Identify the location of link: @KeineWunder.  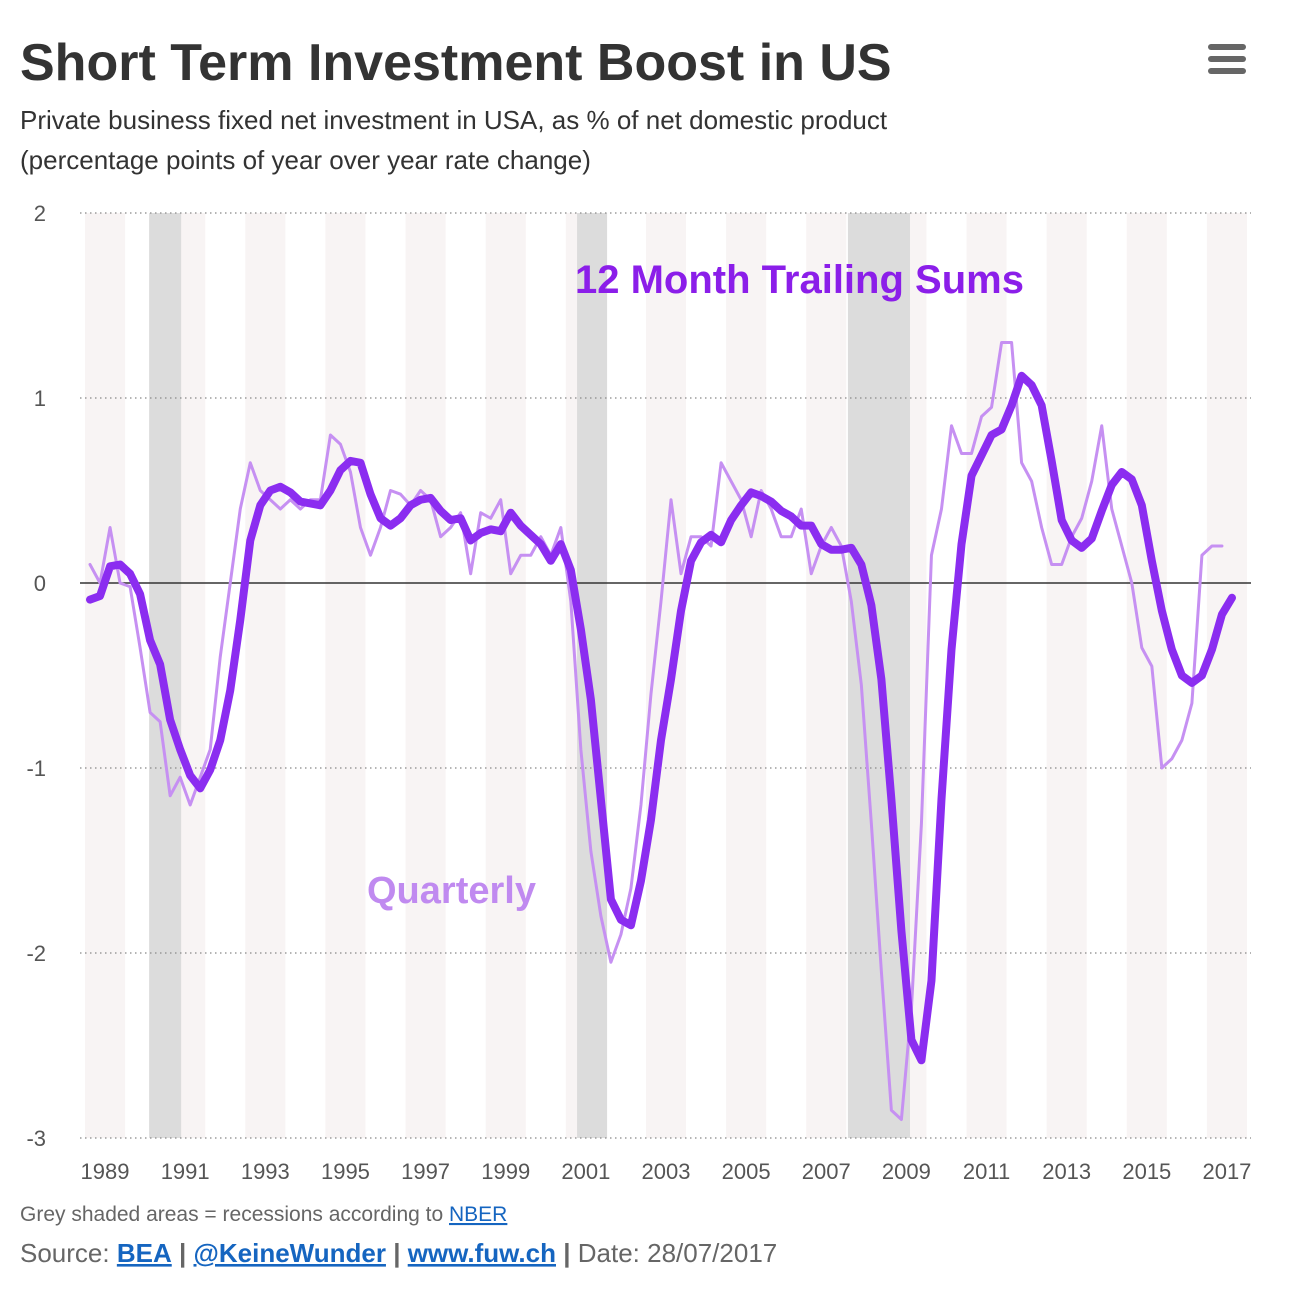
(290, 1253).